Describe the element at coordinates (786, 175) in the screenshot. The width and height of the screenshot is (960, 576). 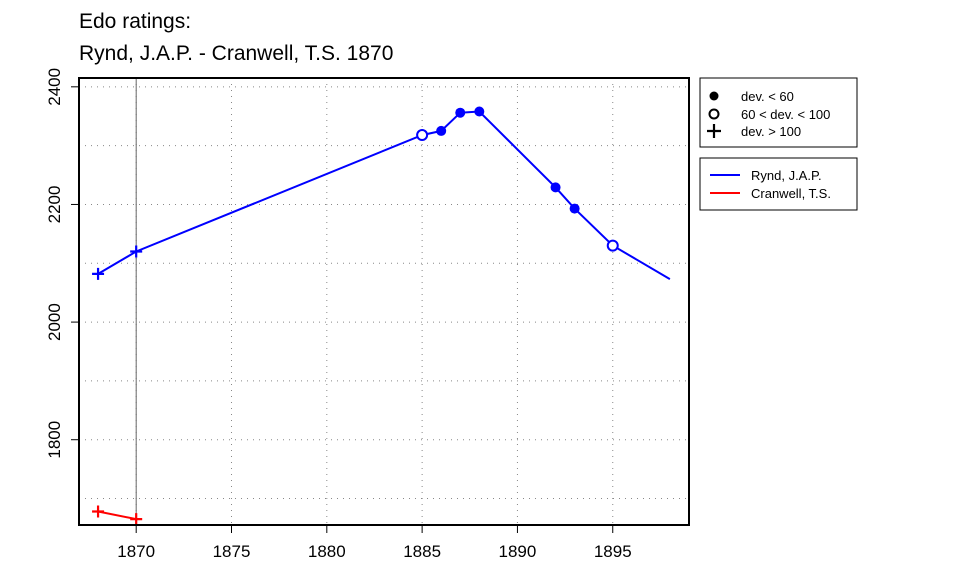
I see `legend-series-label: Rynd, J.A.P.` at that location.